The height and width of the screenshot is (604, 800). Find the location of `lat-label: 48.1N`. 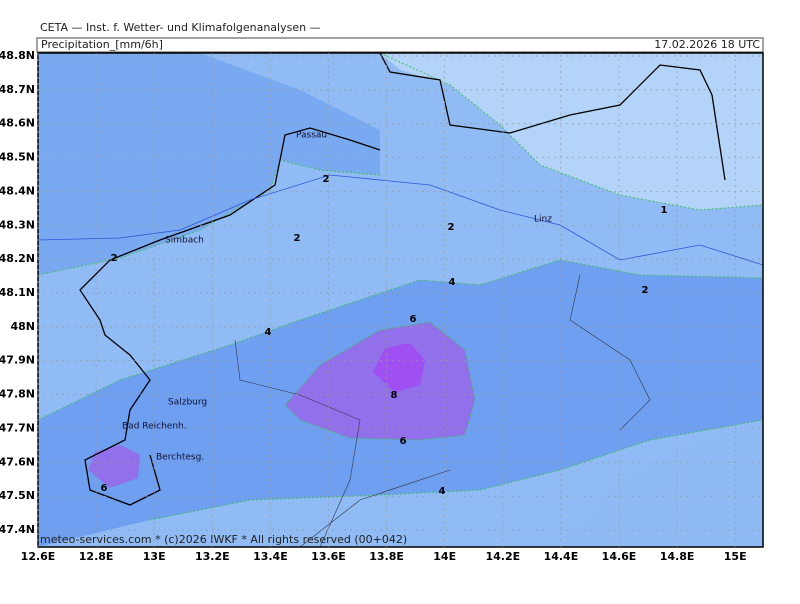

lat-label: 48.1N is located at coordinates (17, 292).